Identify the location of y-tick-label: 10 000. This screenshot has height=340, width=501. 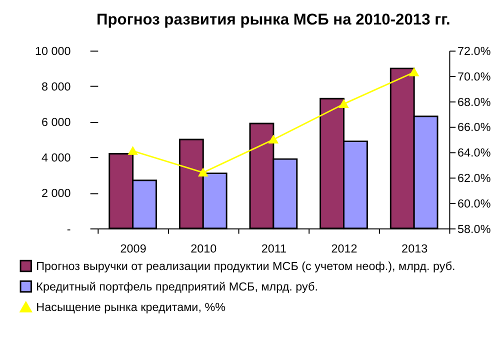
(53, 51).